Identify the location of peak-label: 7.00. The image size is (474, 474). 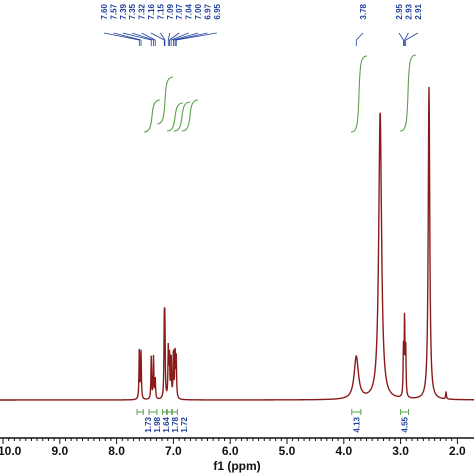
(198, 11).